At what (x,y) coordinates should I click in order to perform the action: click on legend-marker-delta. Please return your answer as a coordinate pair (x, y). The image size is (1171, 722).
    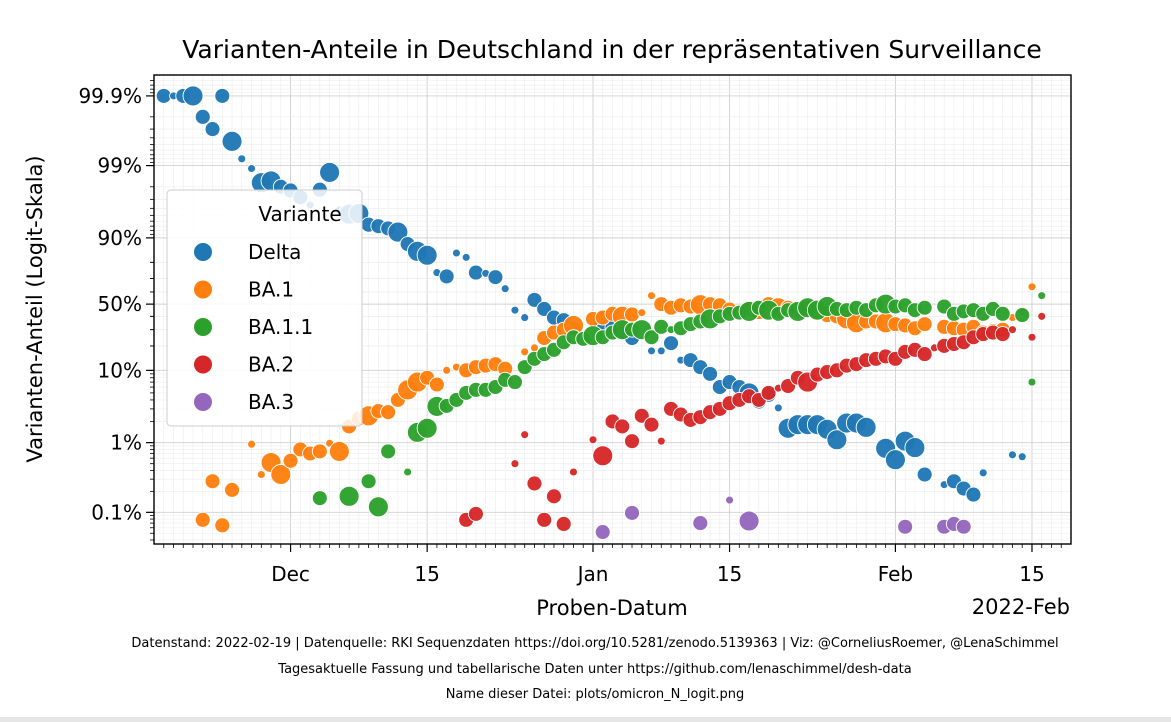
    Looking at the image, I should click on (203, 252).